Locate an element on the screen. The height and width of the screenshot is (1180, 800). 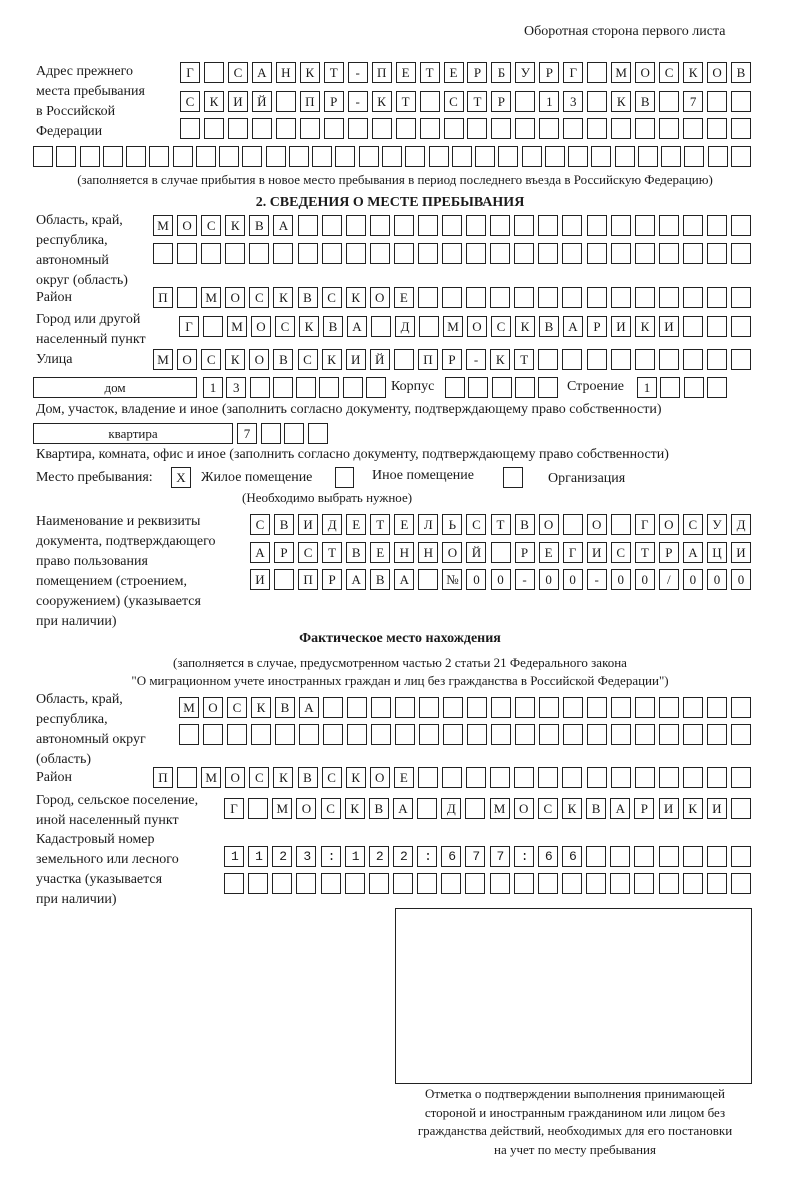
char-cell: 3 is located at coordinates (573, 101).